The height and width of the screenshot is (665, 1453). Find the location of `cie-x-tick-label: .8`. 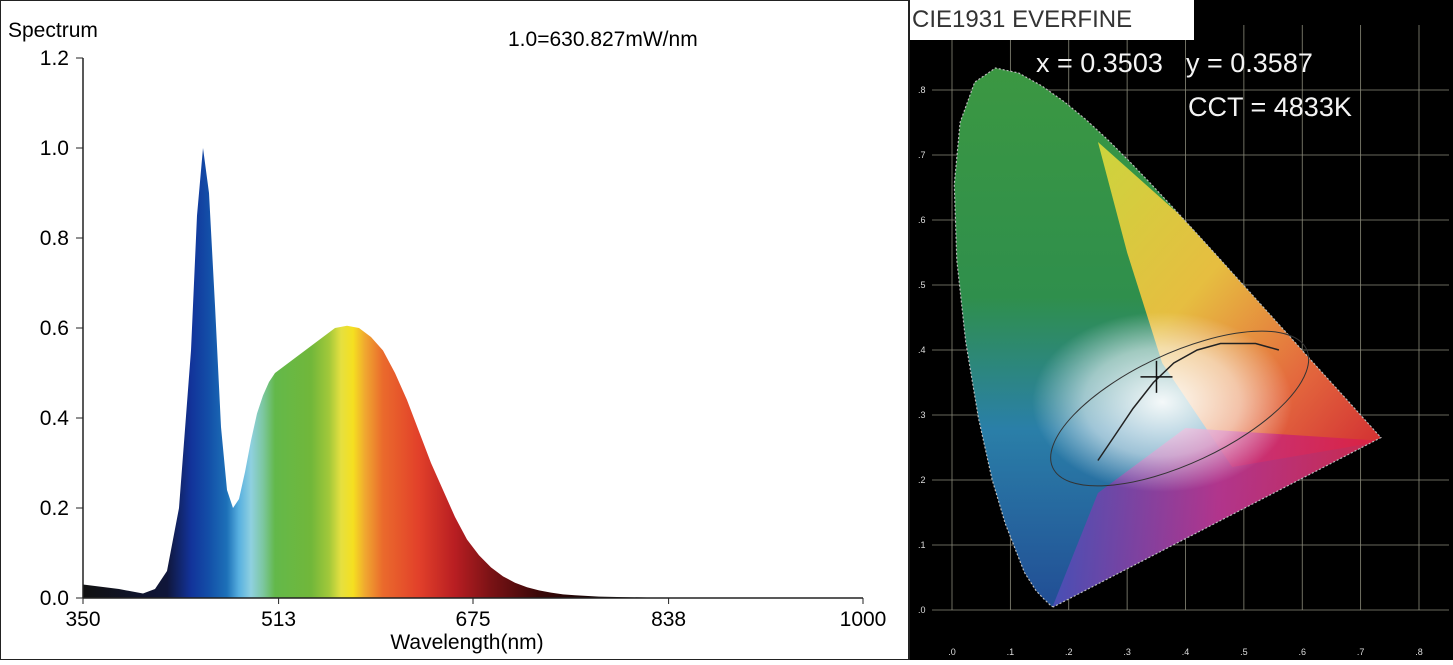

cie-x-tick-label: .8 is located at coordinates (1419, 652).